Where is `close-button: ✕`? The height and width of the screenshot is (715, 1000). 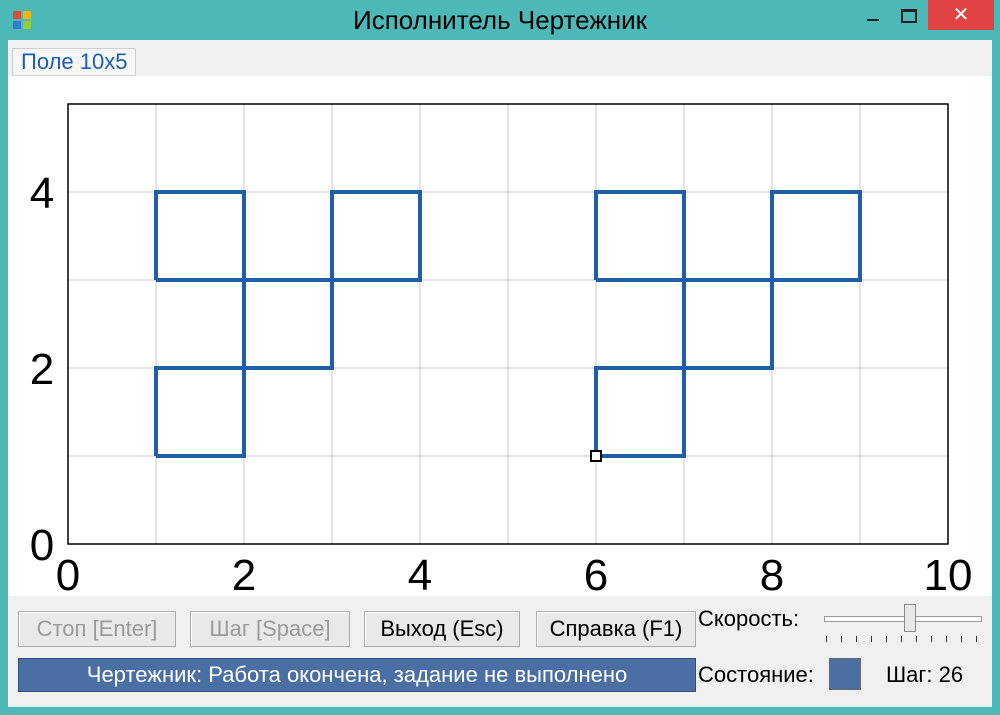
close-button: ✕ is located at coordinates (961, 15).